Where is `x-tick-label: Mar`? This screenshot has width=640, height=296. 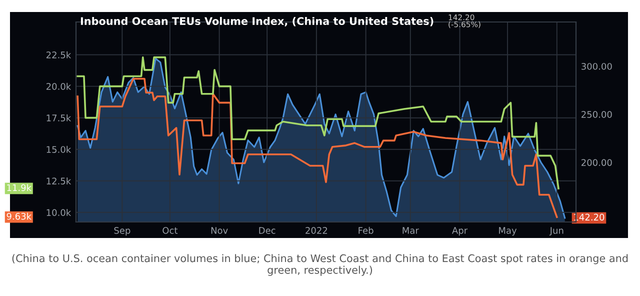
x-tick-label: Mar is located at coordinates (410, 230).